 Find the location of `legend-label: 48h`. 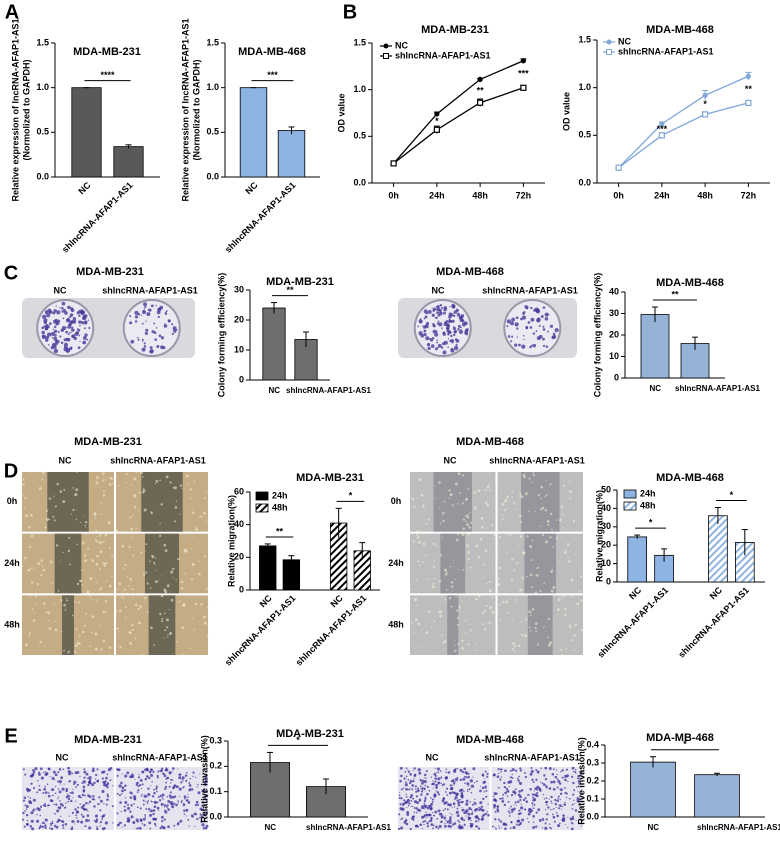

legend-label: 48h is located at coordinates (280, 507).